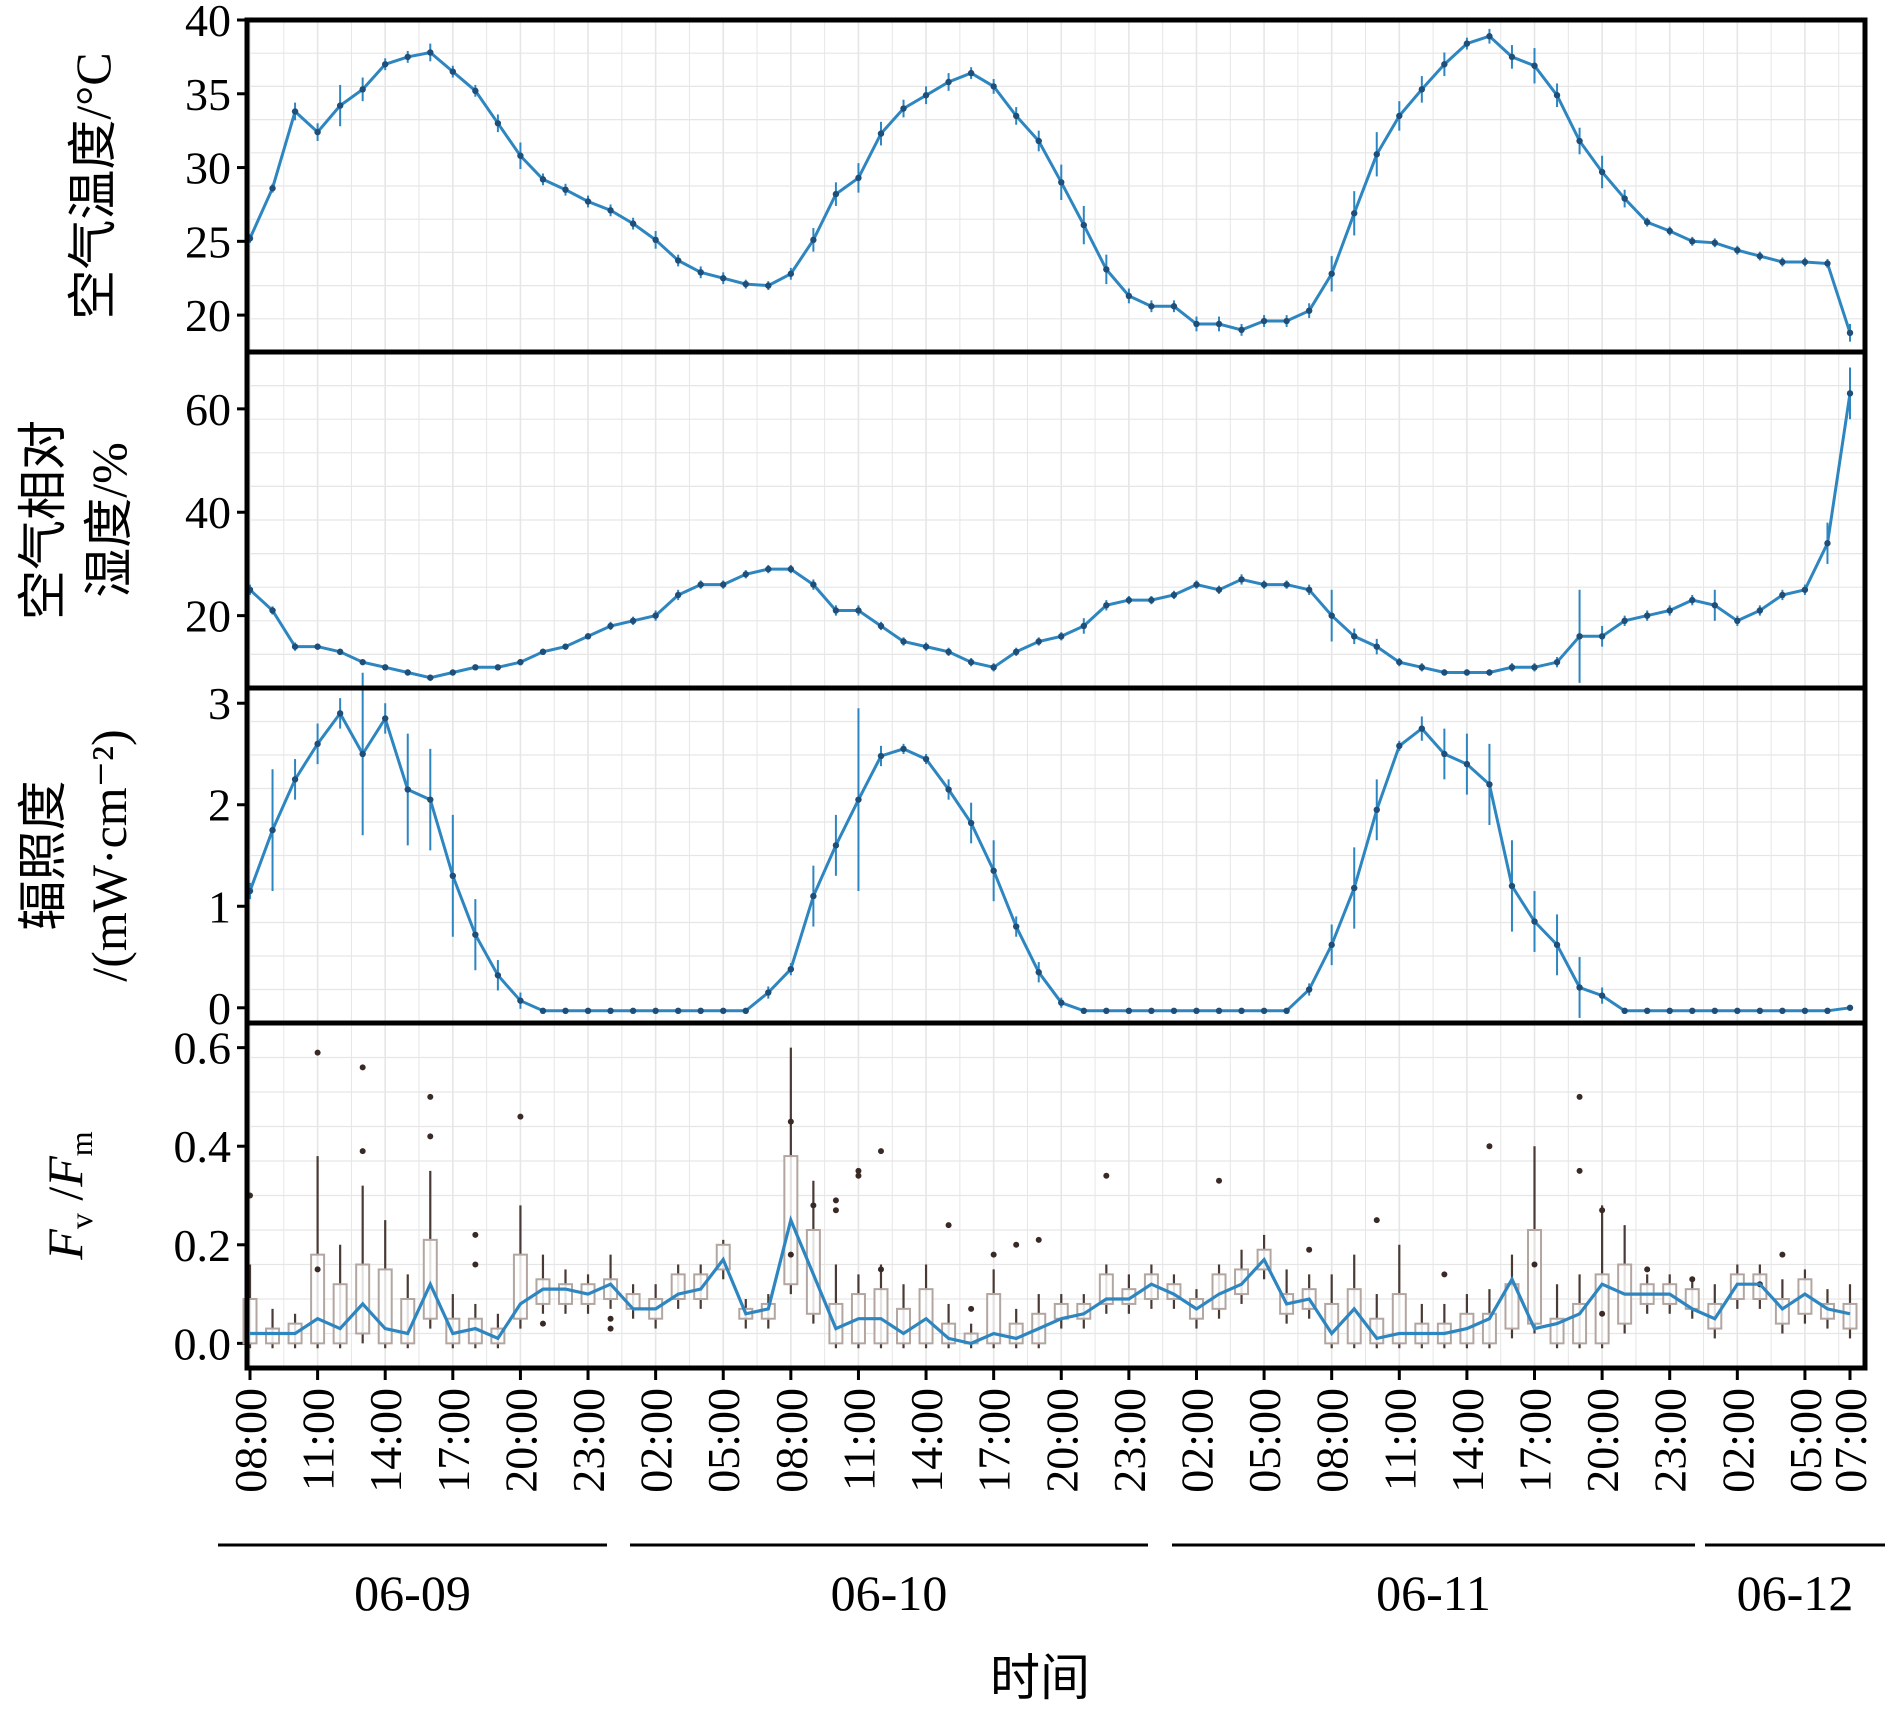 Image resolution: width=1890 pixels, height=1710 pixels. I want to click on y-tick-label: 20, so click(208, 315).